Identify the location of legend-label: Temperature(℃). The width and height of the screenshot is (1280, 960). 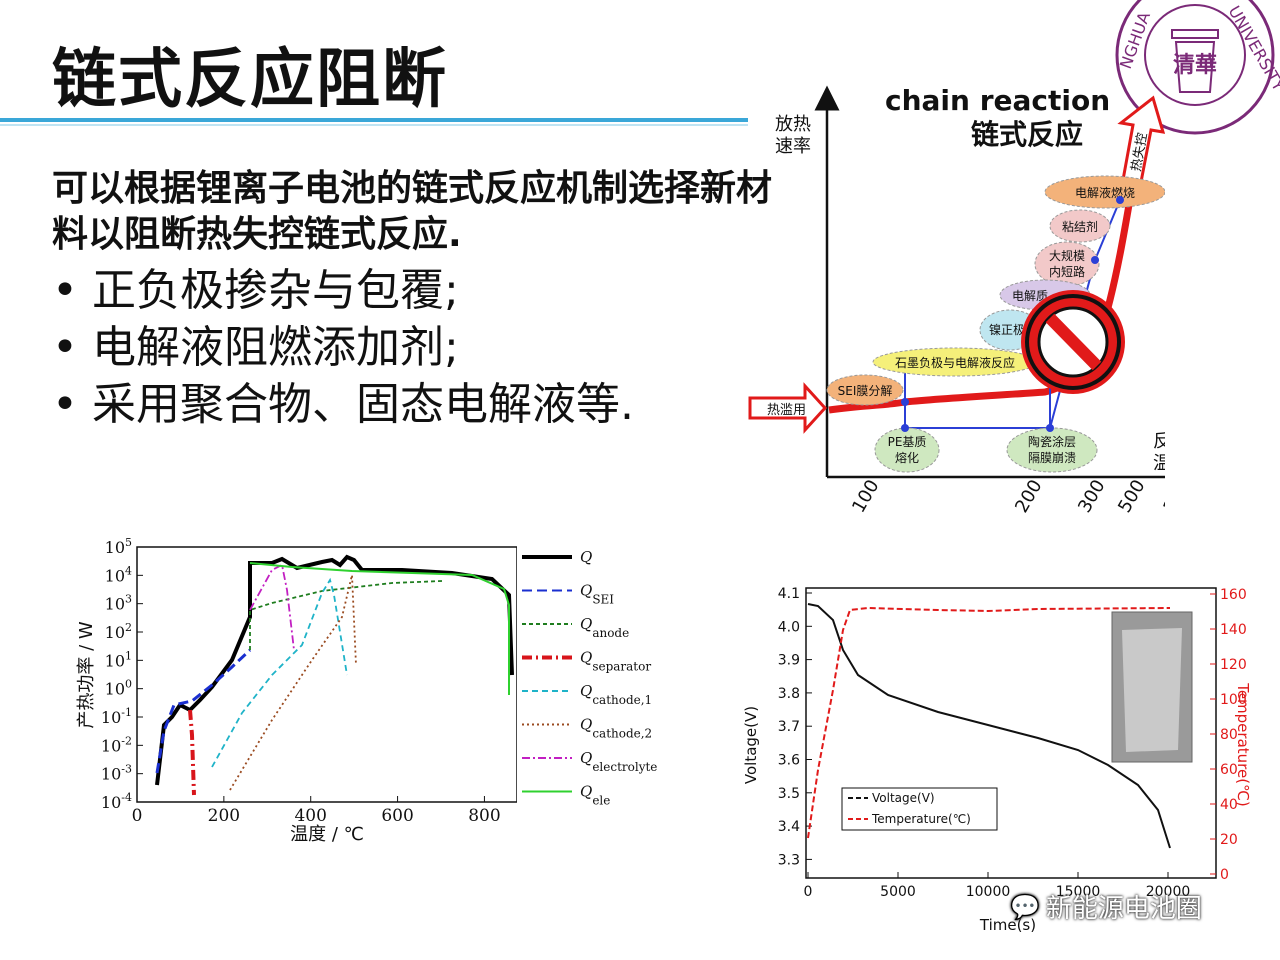
(921, 819).